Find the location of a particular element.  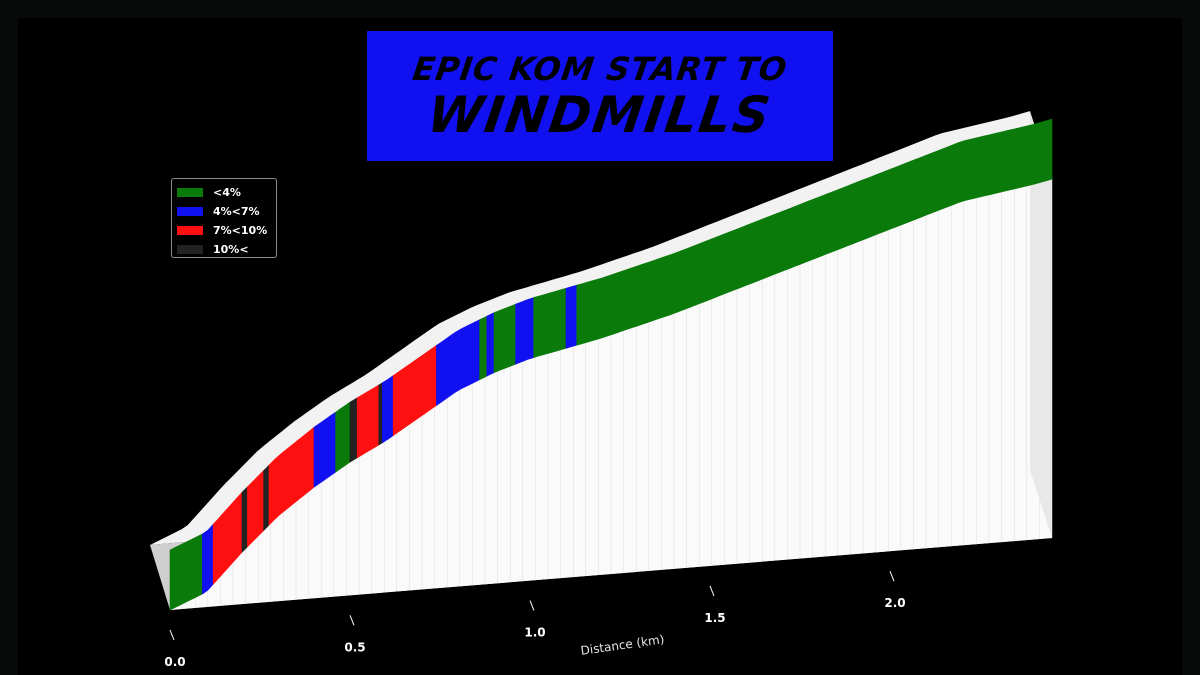

x-axis-label: Distance (km) is located at coordinates (622, 645).